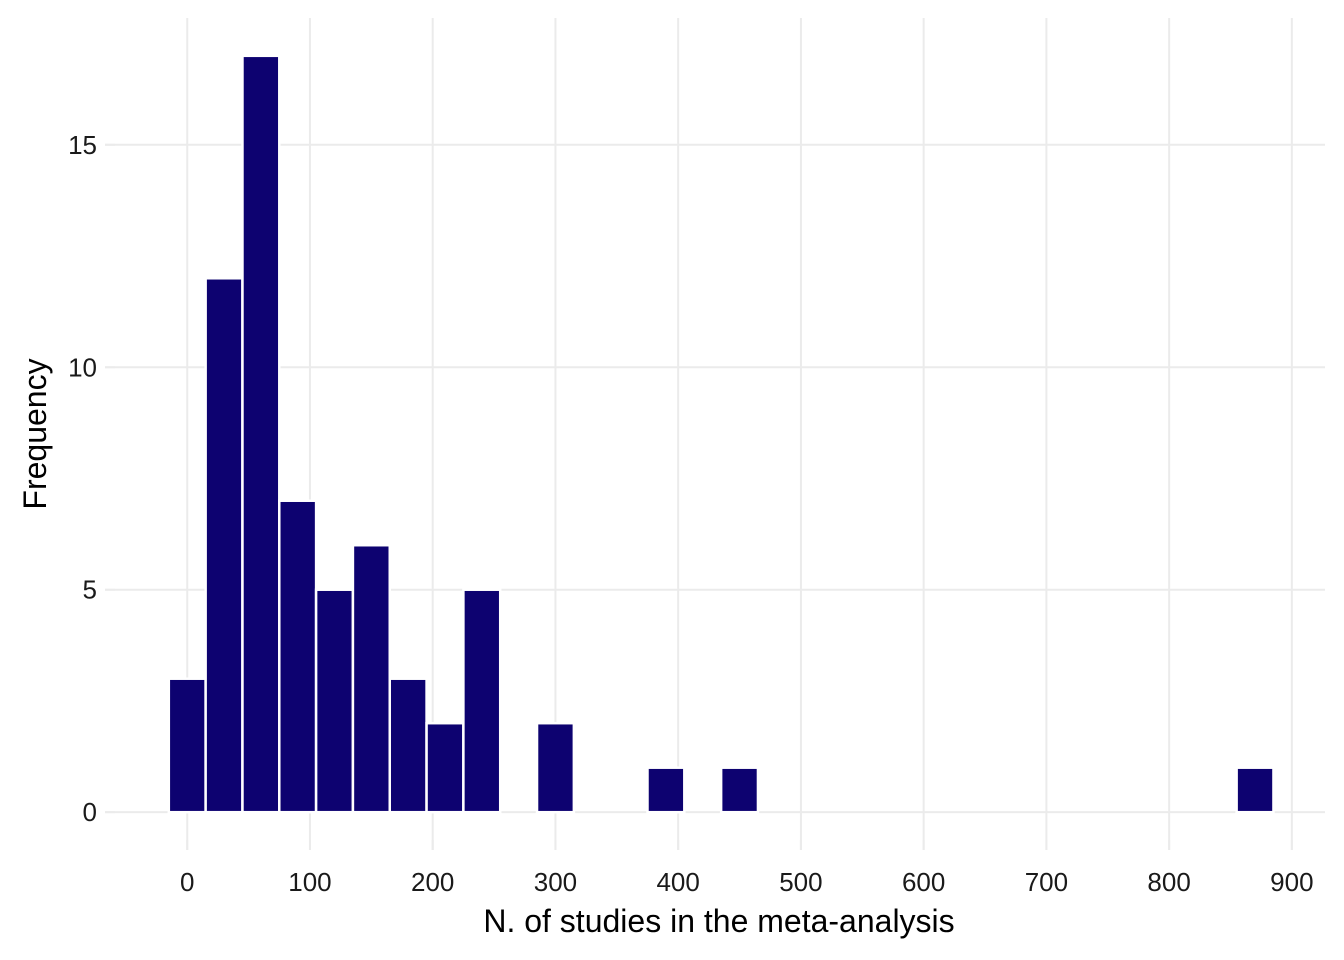 This screenshot has width=1344, height=960. I want to click on x-tick-label-400: 400, so click(677, 882).